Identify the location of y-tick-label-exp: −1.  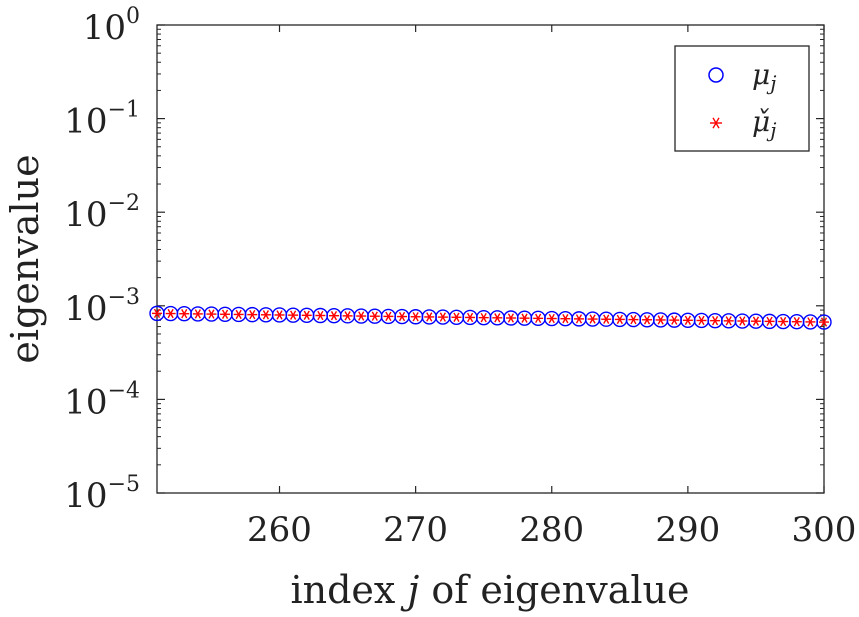
(124, 110).